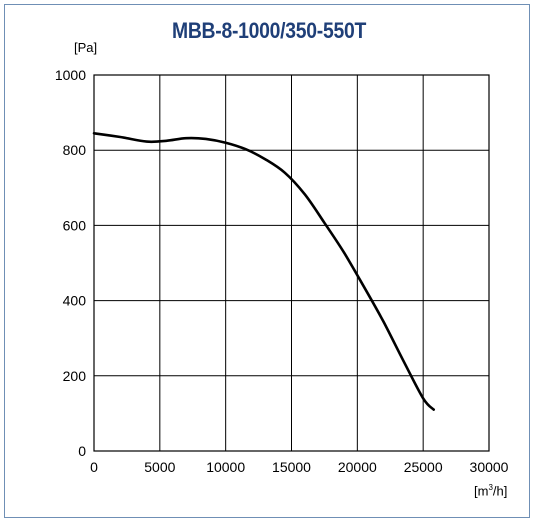  I want to click on x-tick-label-6: 30000, so click(489, 467).